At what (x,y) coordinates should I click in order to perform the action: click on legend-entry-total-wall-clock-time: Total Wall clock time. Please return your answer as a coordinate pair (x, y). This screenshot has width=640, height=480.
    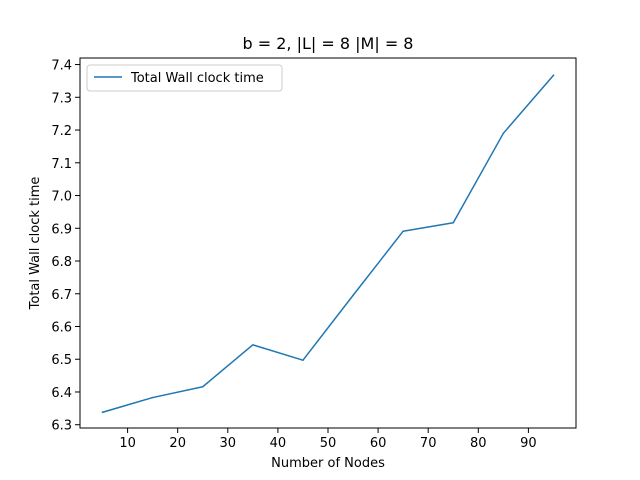
    Looking at the image, I should click on (197, 78).